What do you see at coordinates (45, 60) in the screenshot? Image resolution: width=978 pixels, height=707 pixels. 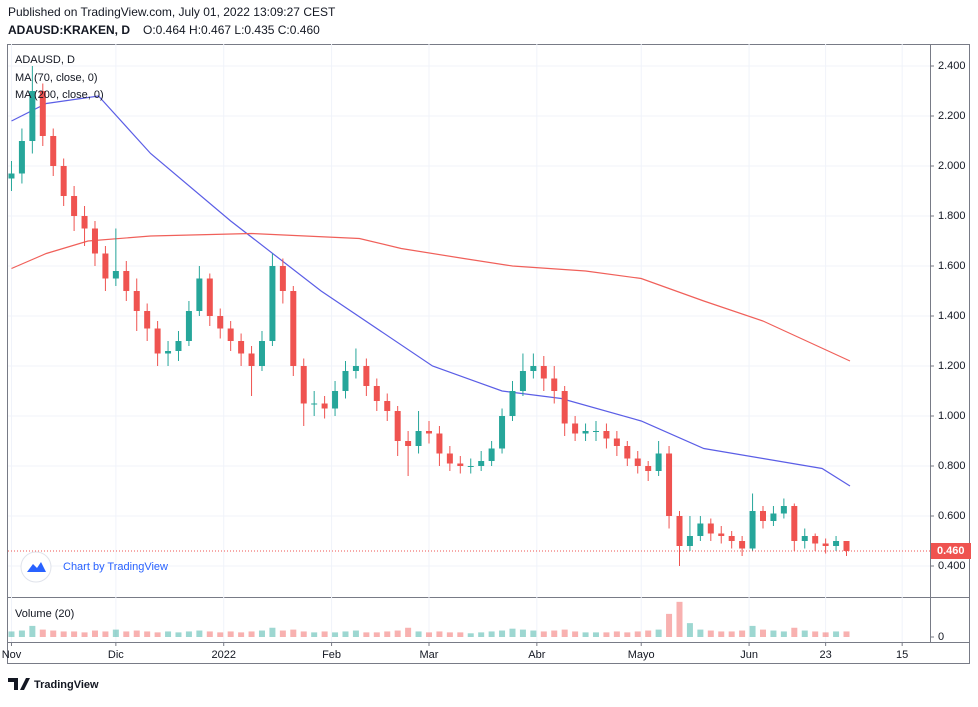 I see `legend-title: ADAUSD, D` at bounding box center [45, 60].